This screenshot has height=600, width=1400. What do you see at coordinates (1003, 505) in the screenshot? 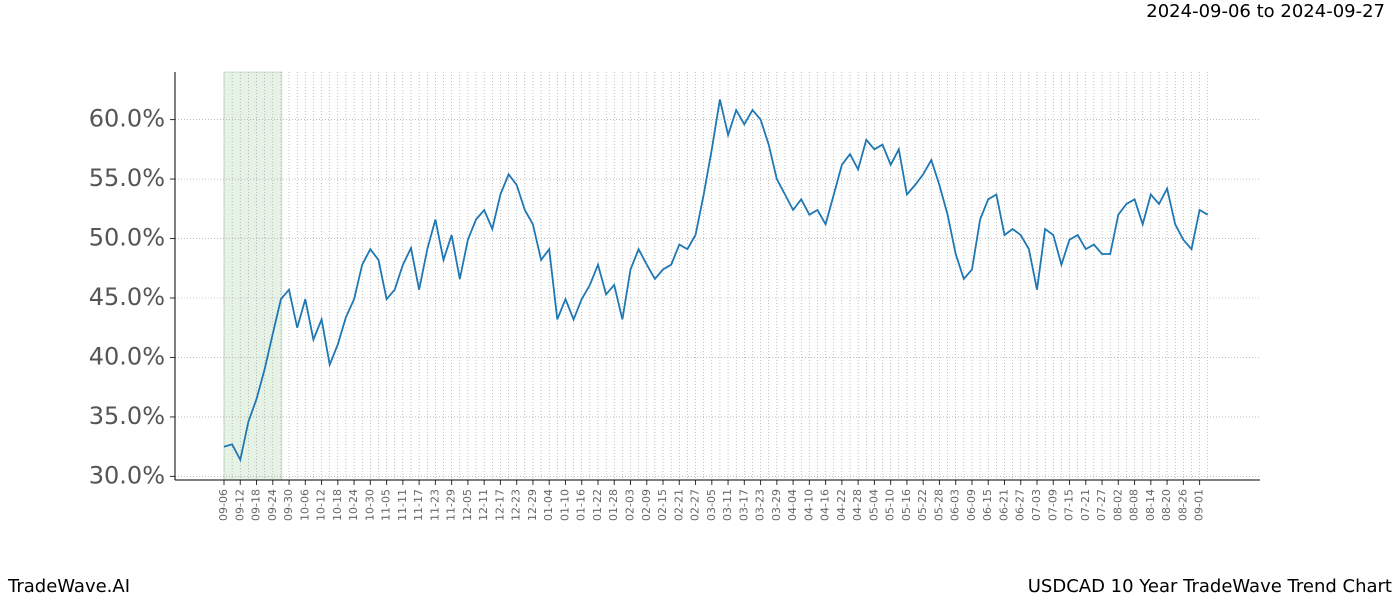
I see `x-tick-label: 06-21` at bounding box center [1003, 505].